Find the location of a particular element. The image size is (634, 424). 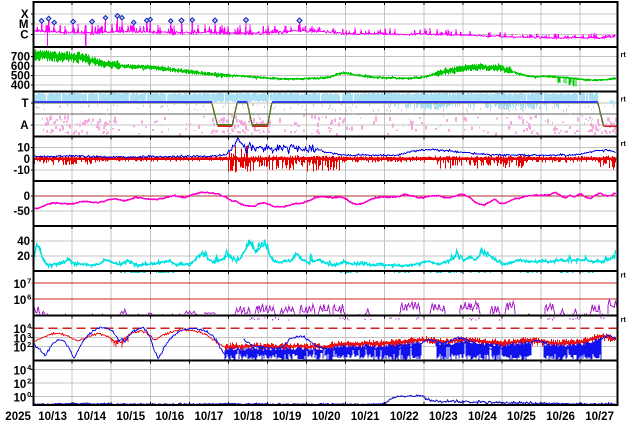

svg-text: 2025 is located at coordinates (18, 417).